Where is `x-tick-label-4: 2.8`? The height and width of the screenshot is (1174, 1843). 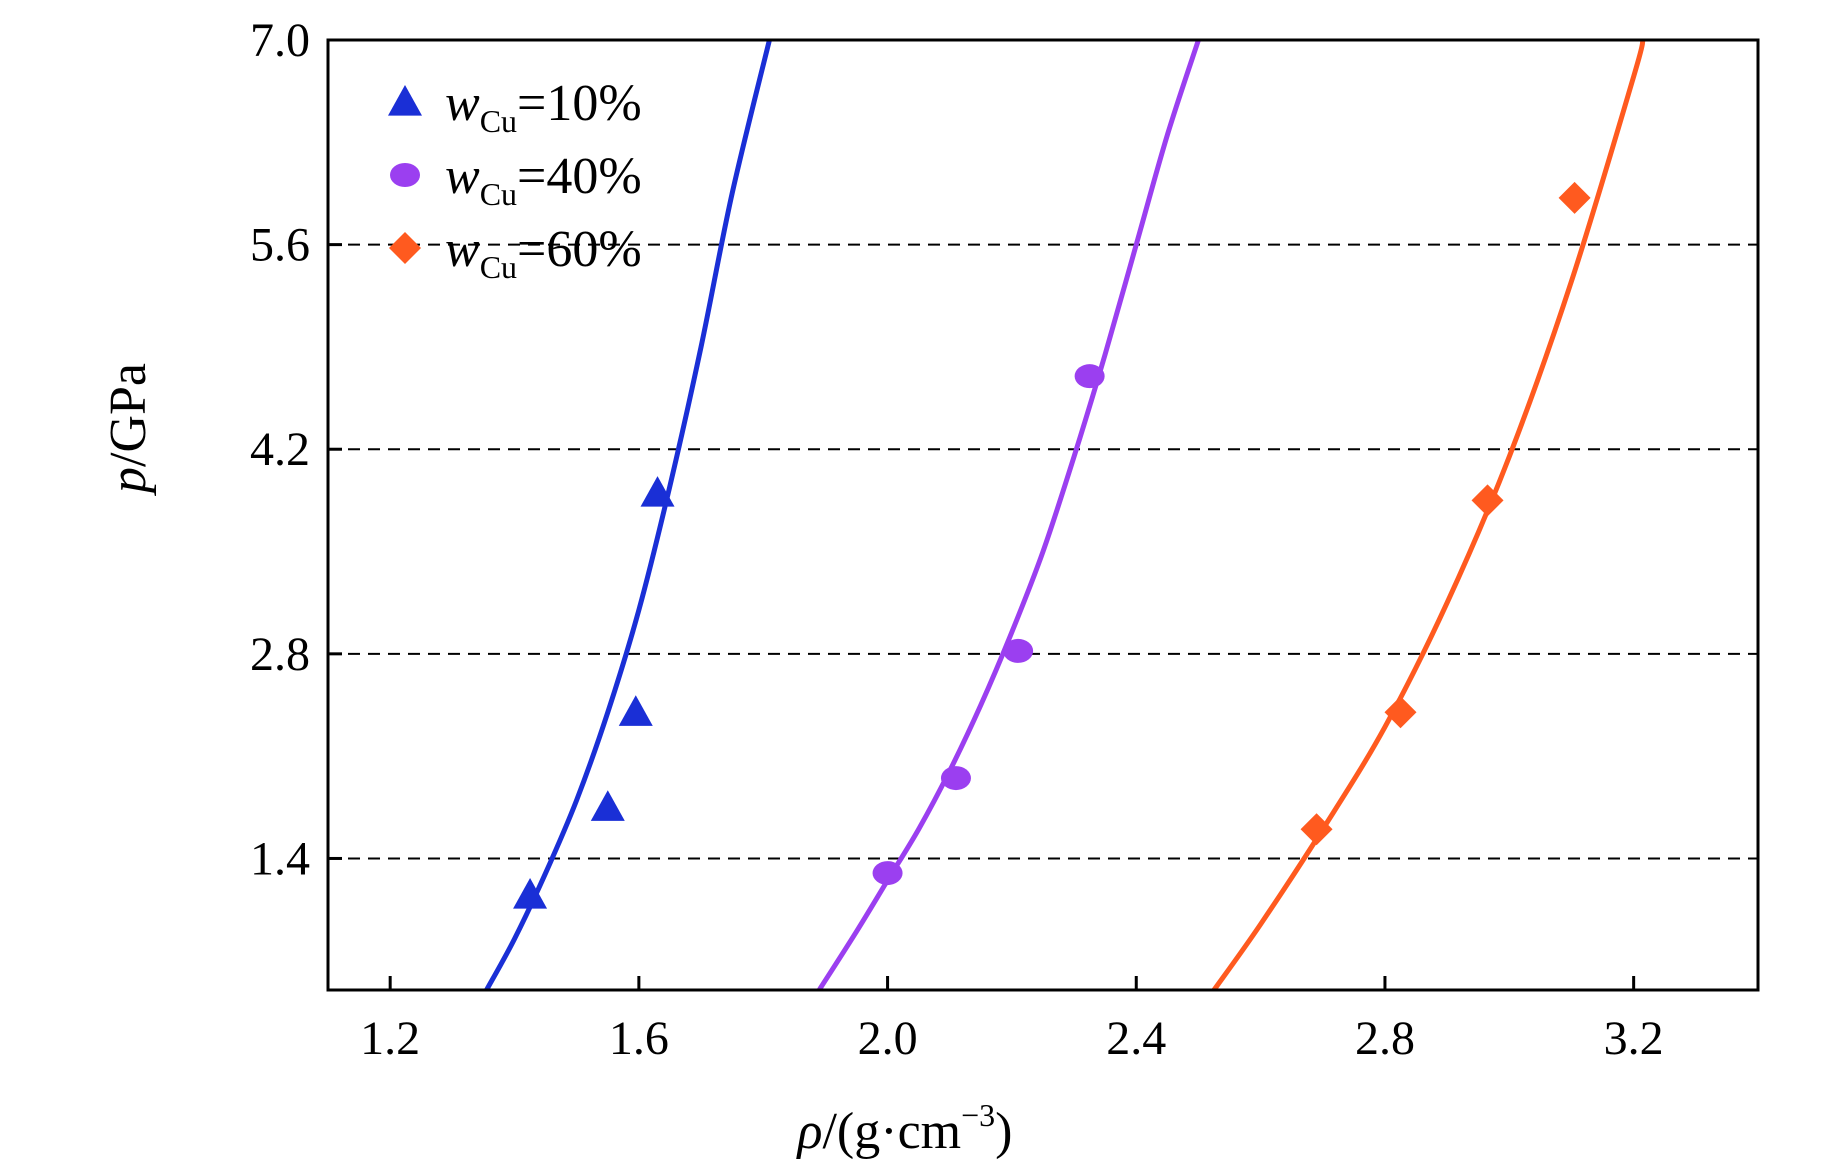
x-tick-label-4: 2.8 is located at coordinates (1385, 1038).